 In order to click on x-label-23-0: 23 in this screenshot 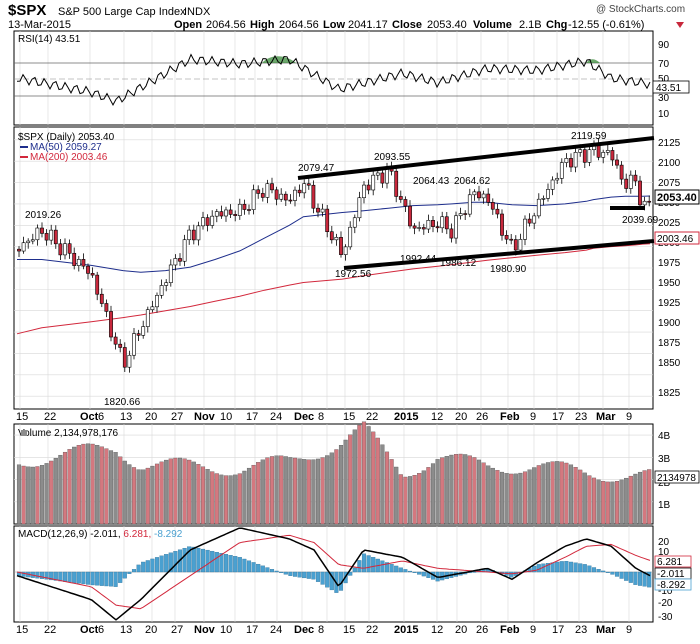, I will do `click(581, 417)`.